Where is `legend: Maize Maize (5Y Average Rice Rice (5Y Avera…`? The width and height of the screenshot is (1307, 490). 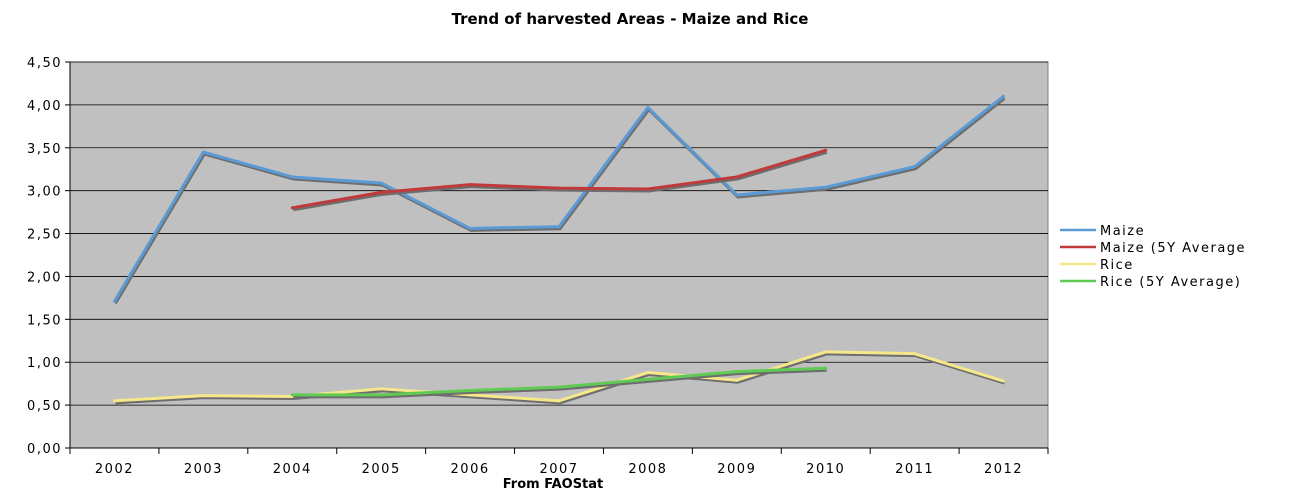
legend: Maize Maize (5Y Average Rice Rice (5Y Avera… is located at coordinates (1153, 257).